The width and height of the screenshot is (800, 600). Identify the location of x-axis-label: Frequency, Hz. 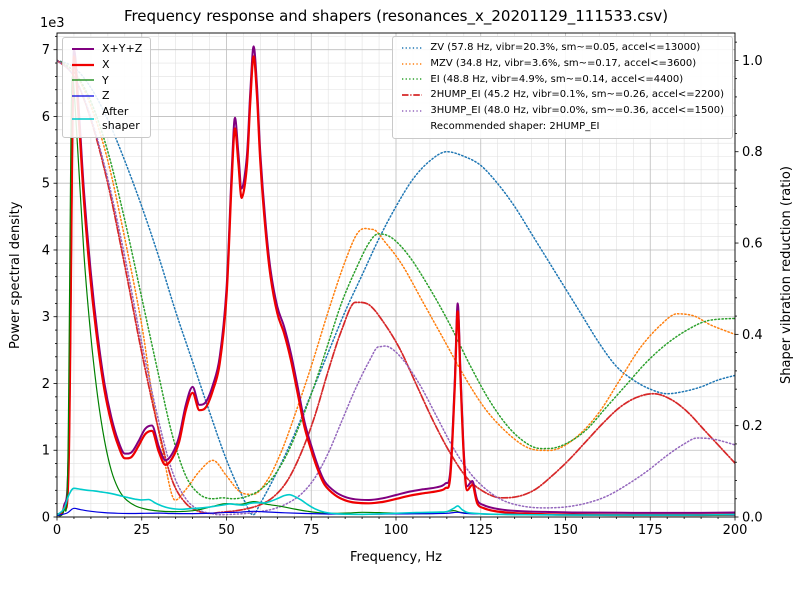
(396, 557).